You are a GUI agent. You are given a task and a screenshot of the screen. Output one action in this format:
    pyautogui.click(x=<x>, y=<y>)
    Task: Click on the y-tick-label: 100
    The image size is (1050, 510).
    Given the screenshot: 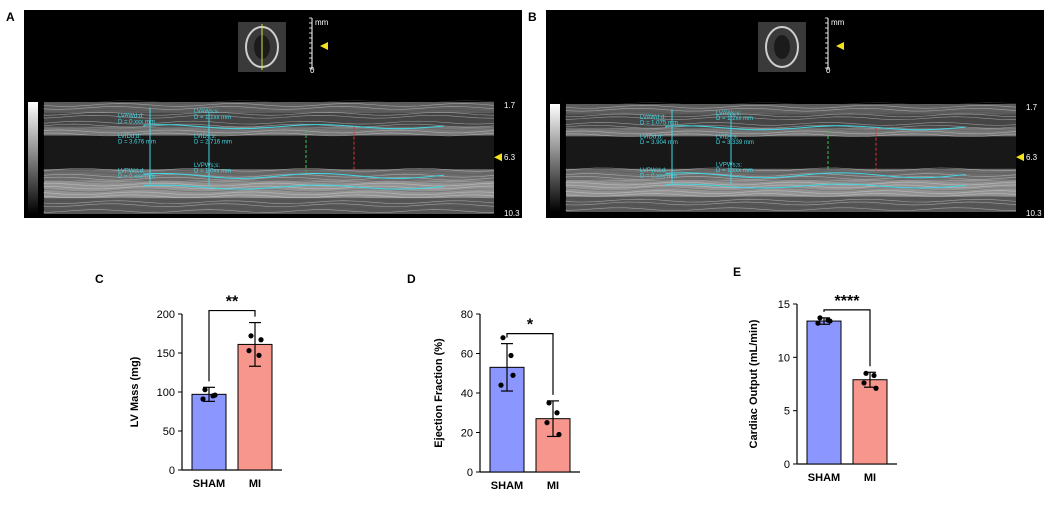 What is the action you would take?
    pyautogui.click(x=166, y=393)
    